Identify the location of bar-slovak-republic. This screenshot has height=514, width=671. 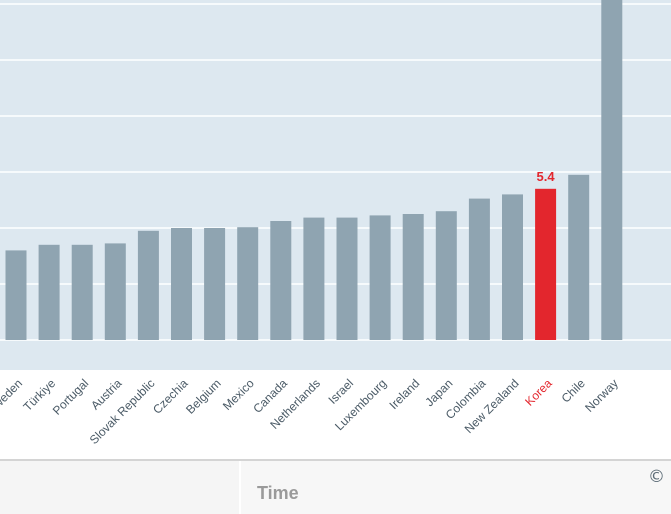
(148, 285).